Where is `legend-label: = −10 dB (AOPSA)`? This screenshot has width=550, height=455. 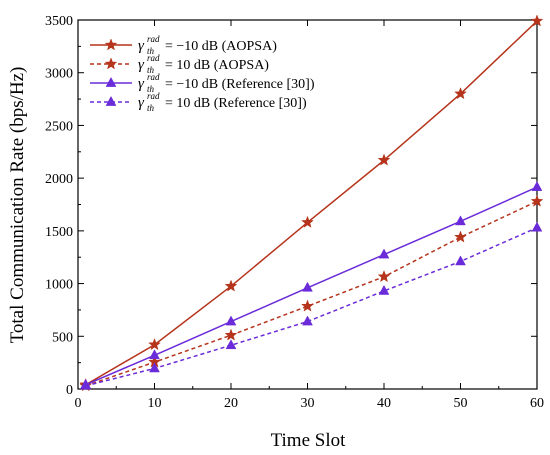 legend-label: = −10 dB (AOPSA) is located at coordinates (221, 46).